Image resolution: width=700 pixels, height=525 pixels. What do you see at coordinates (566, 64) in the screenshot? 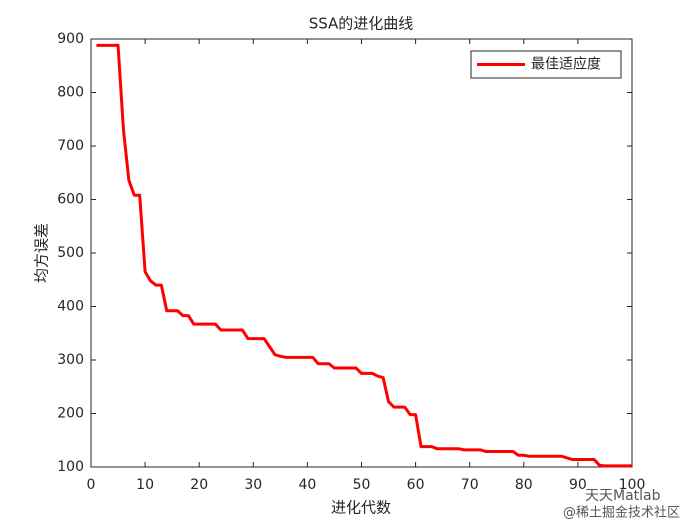
I see `legend-label: 最佳适应度` at bounding box center [566, 64].